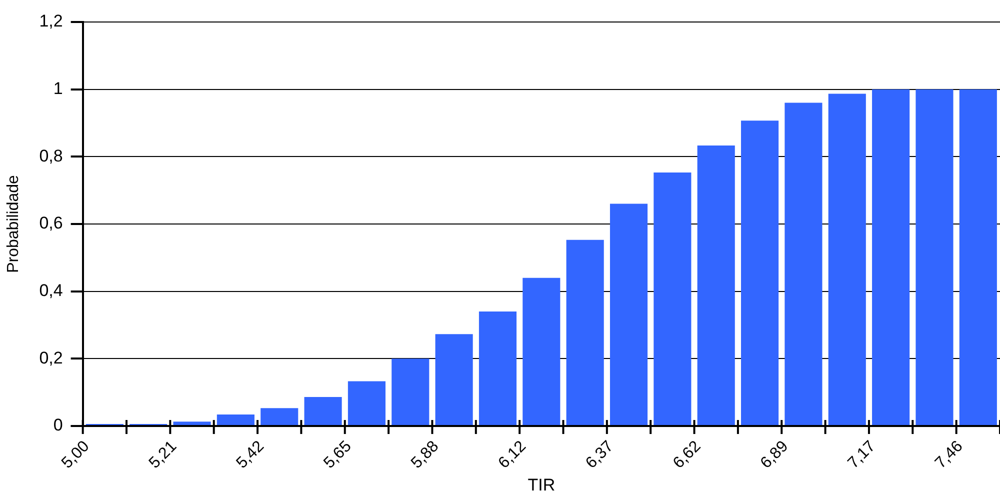 This screenshot has height=502, width=1000. Describe the element at coordinates (775, 455) in the screenshot. I see `x-tick-label: 6,89` at that location.